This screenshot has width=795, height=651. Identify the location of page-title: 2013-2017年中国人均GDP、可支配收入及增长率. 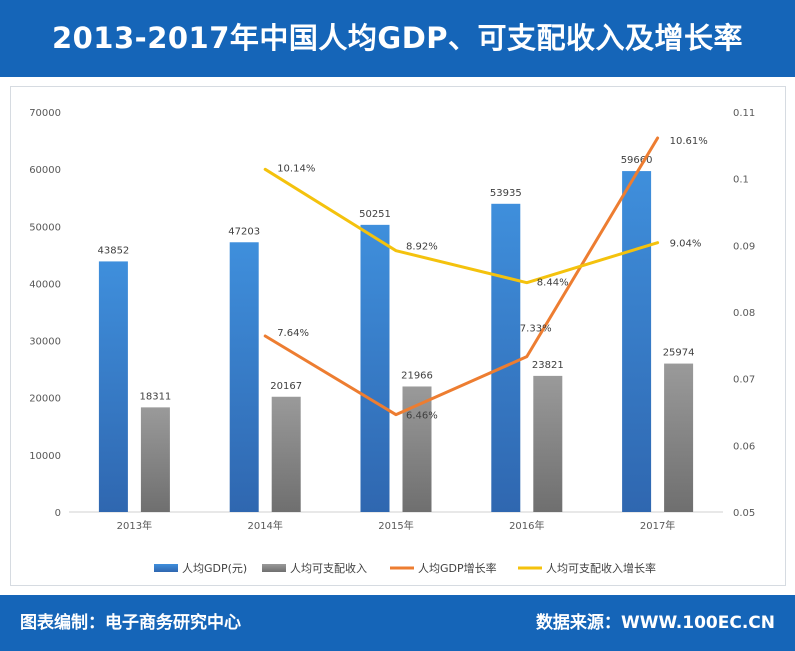
(397, 38).